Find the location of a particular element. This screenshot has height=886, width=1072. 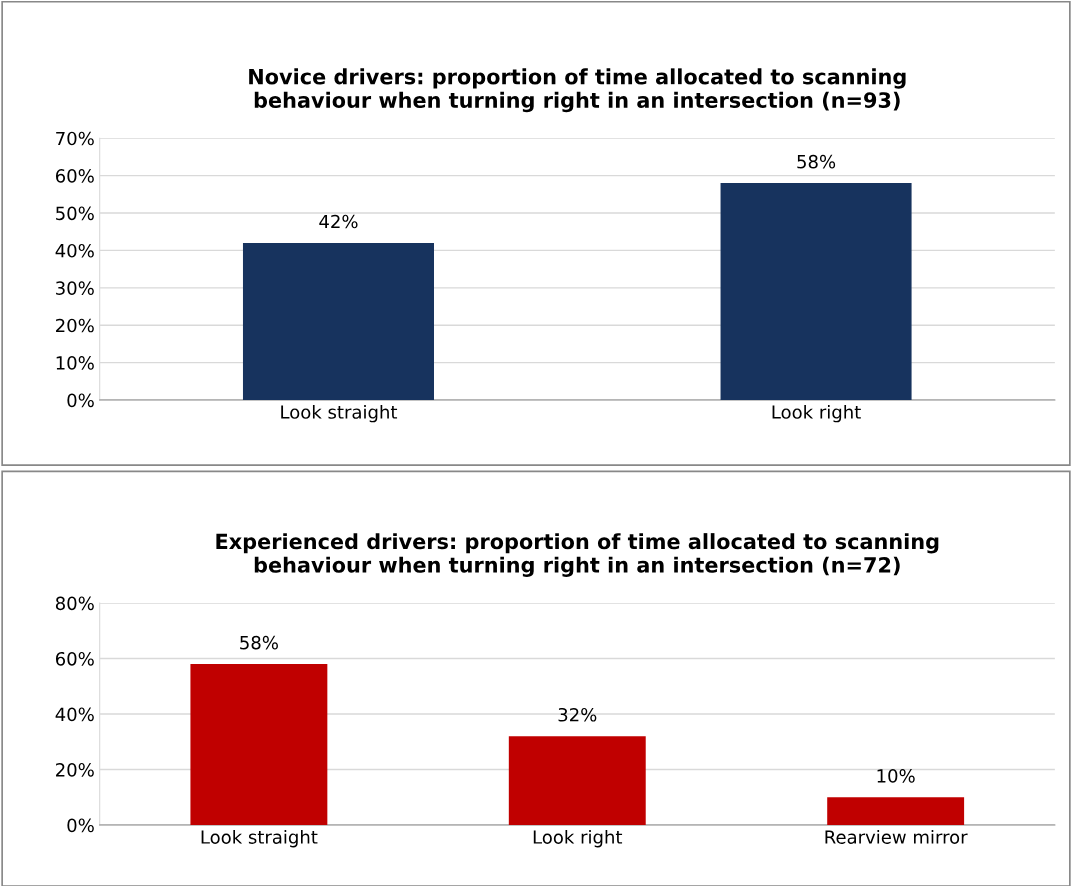

chart-title: Experienced drivers: proportion of time allocated to scanning behaviour when turning right in an intersection (n=72) is located at coordinates (577, 555).